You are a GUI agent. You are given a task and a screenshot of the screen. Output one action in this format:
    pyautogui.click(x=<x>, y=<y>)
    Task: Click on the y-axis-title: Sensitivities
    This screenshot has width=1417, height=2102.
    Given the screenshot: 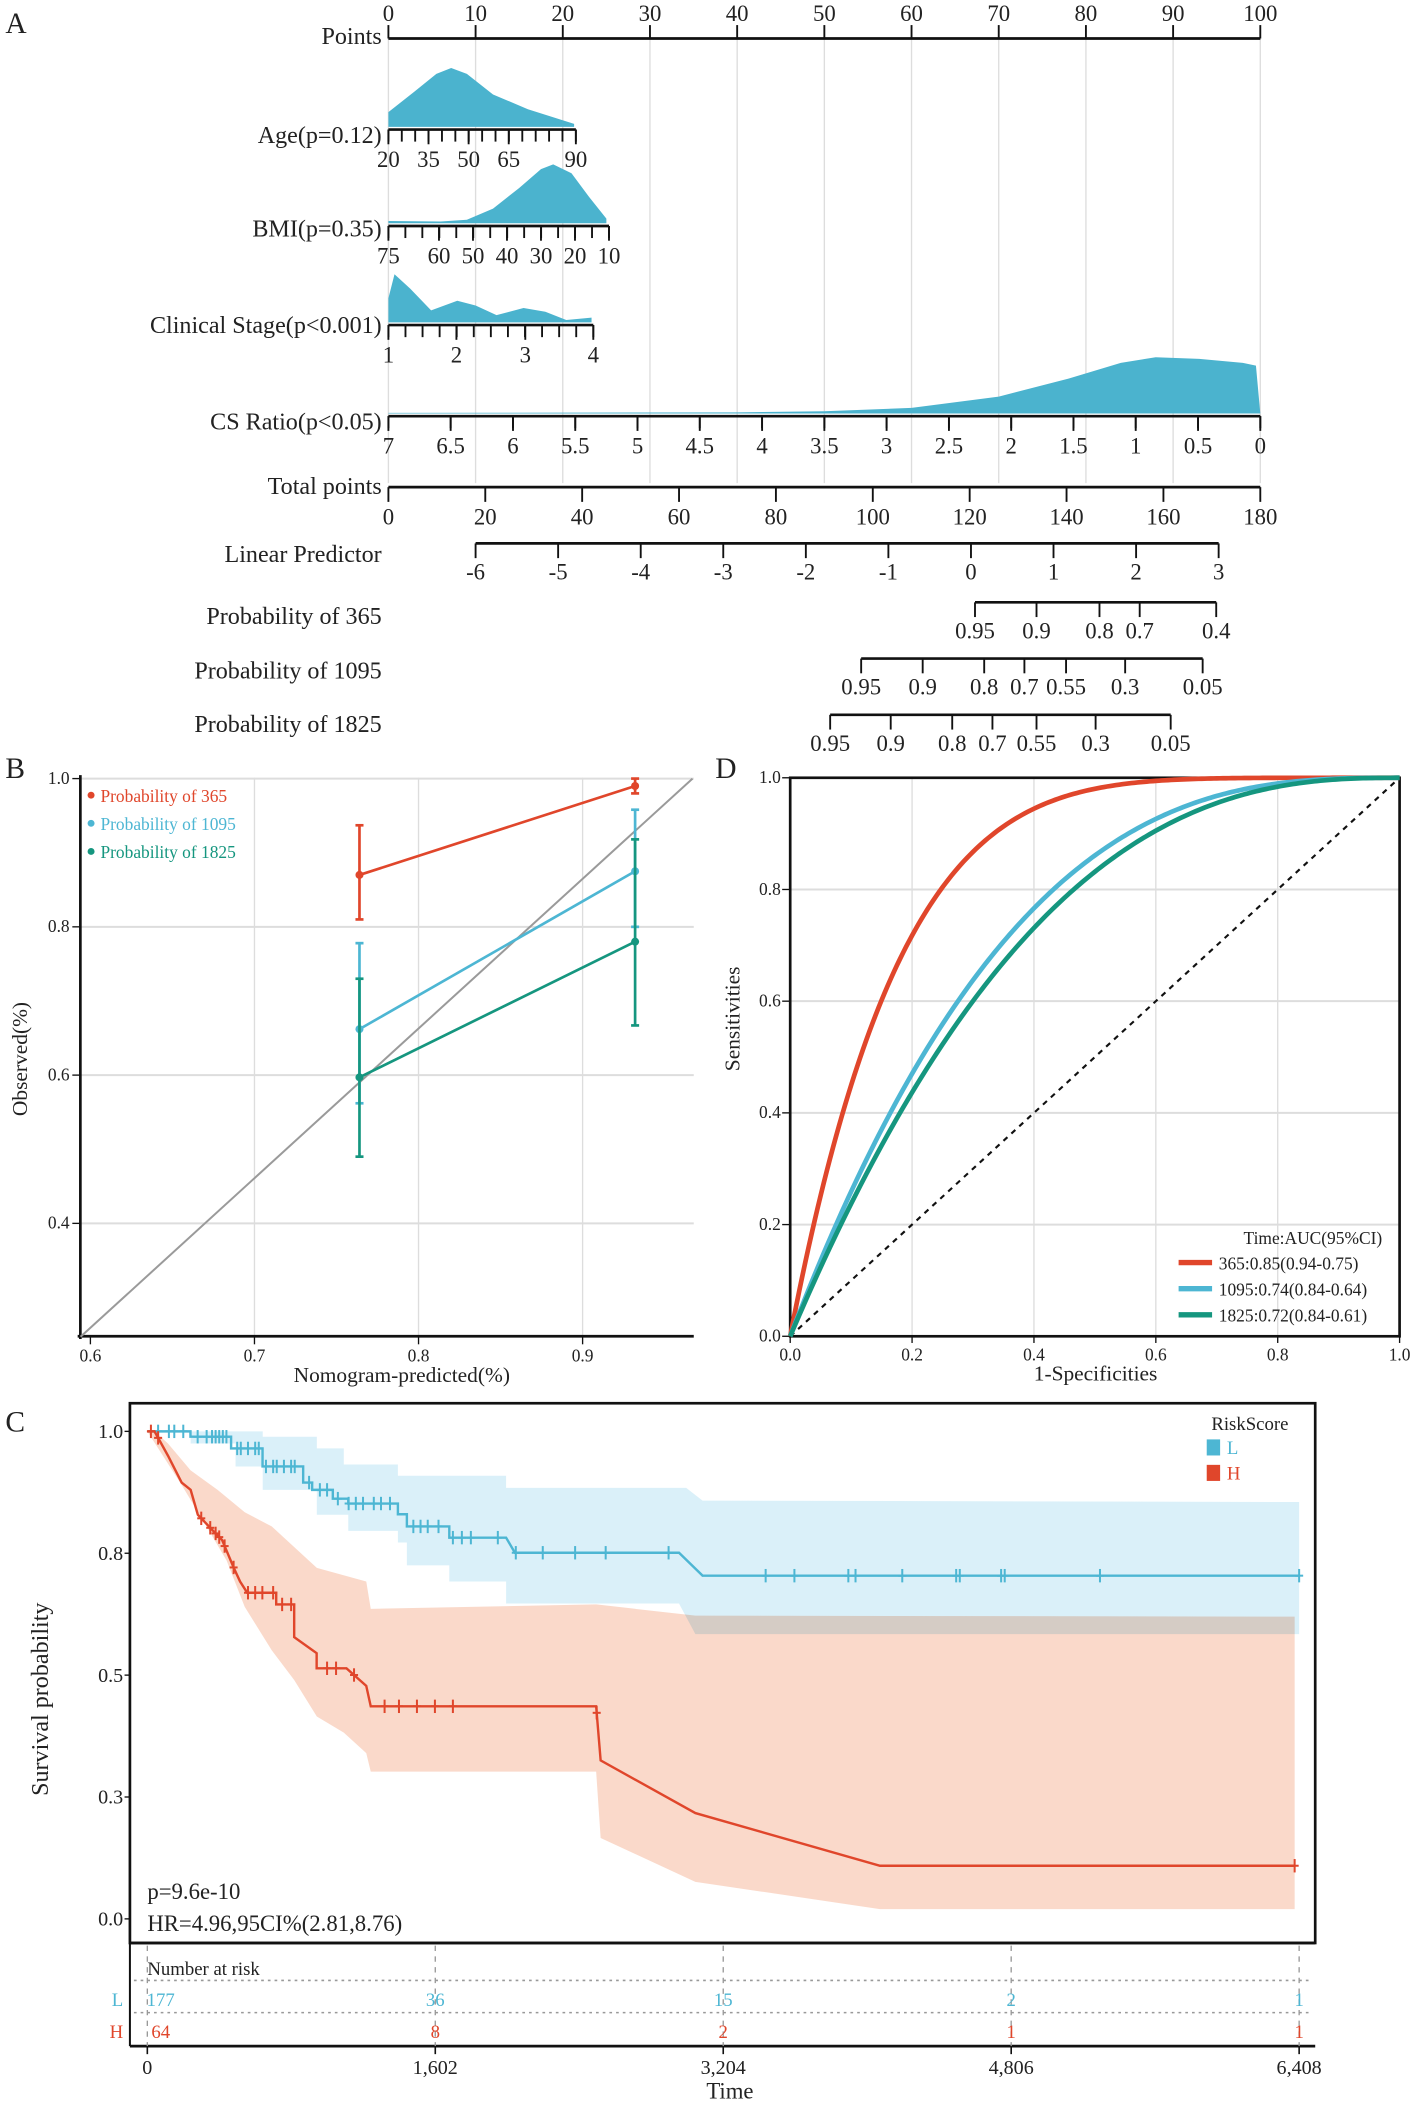 What is the action you would take?
    pyautogui.click(x=732, y=1019)
    